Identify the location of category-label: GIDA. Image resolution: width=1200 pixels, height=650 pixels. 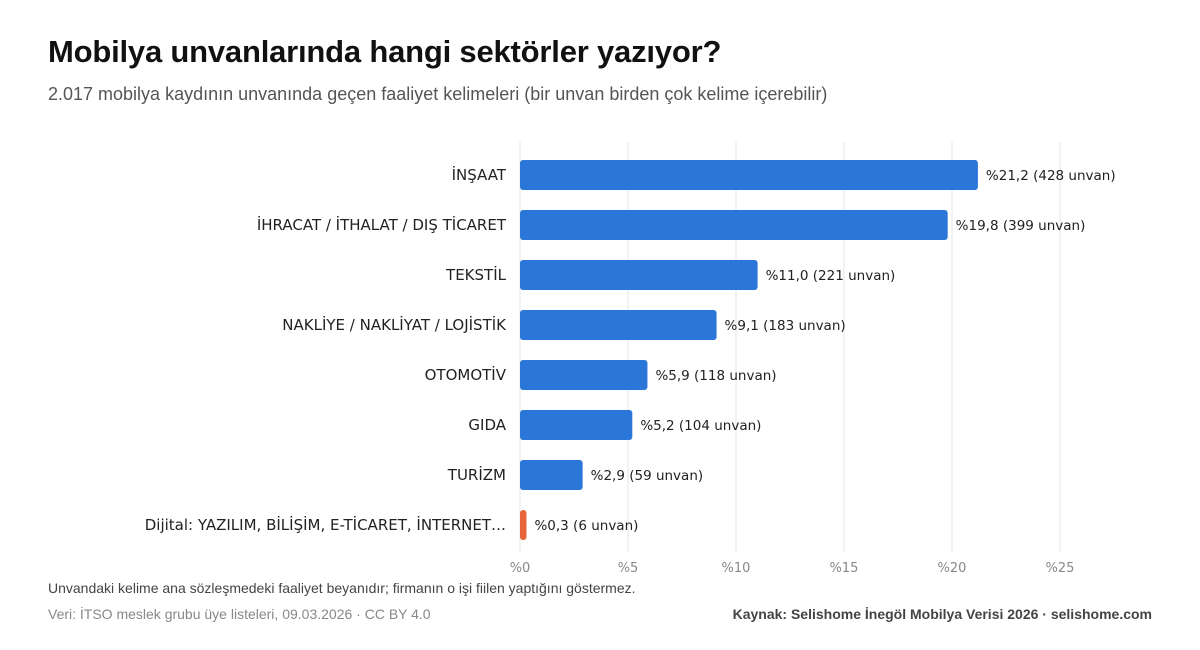
(487, 425).